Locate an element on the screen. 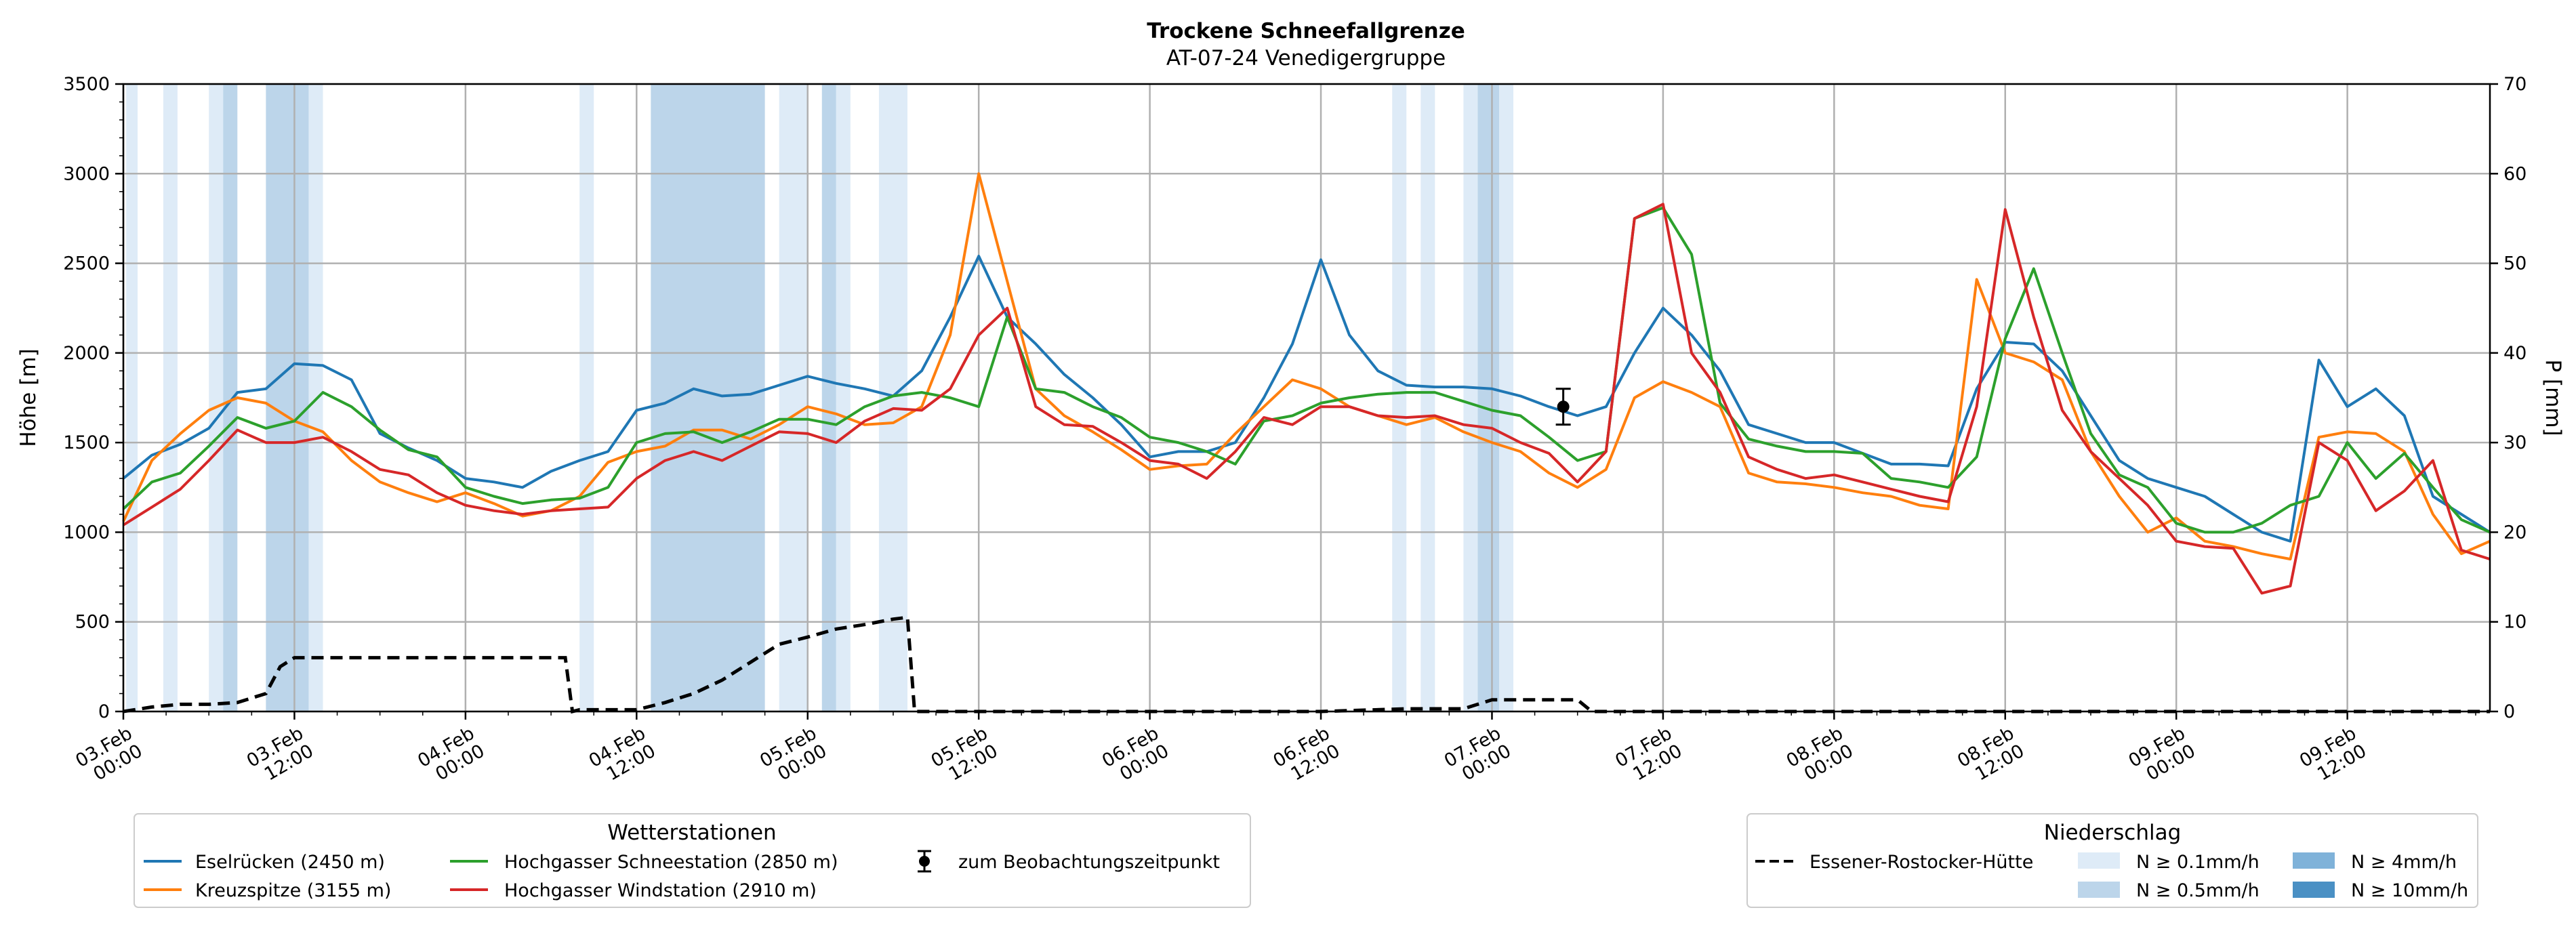  ytick-left-label-3: 1500 is located at coordinates (86, 442).